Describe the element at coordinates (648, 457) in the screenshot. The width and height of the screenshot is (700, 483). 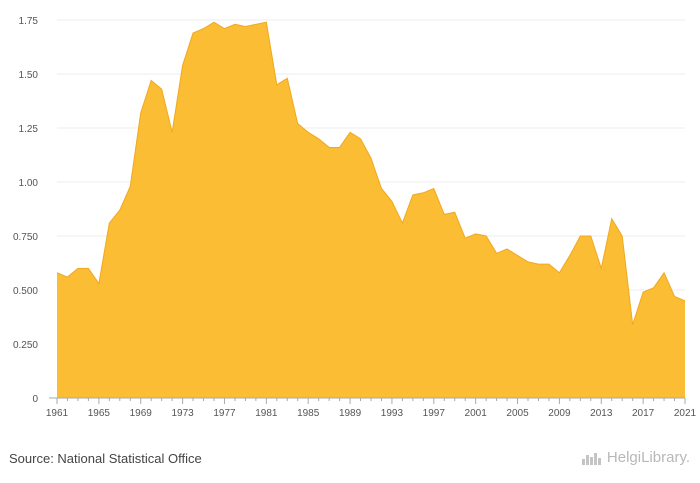
I see `brand-name: HelgiLibrary.` at that location.